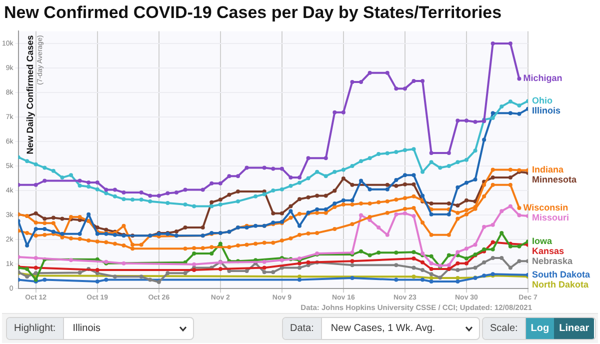 The width and height of the screenshot is (600, 344). Describe the element at coordinates (86, 328) in the screenshot. I see `text: Illinois` at that location.